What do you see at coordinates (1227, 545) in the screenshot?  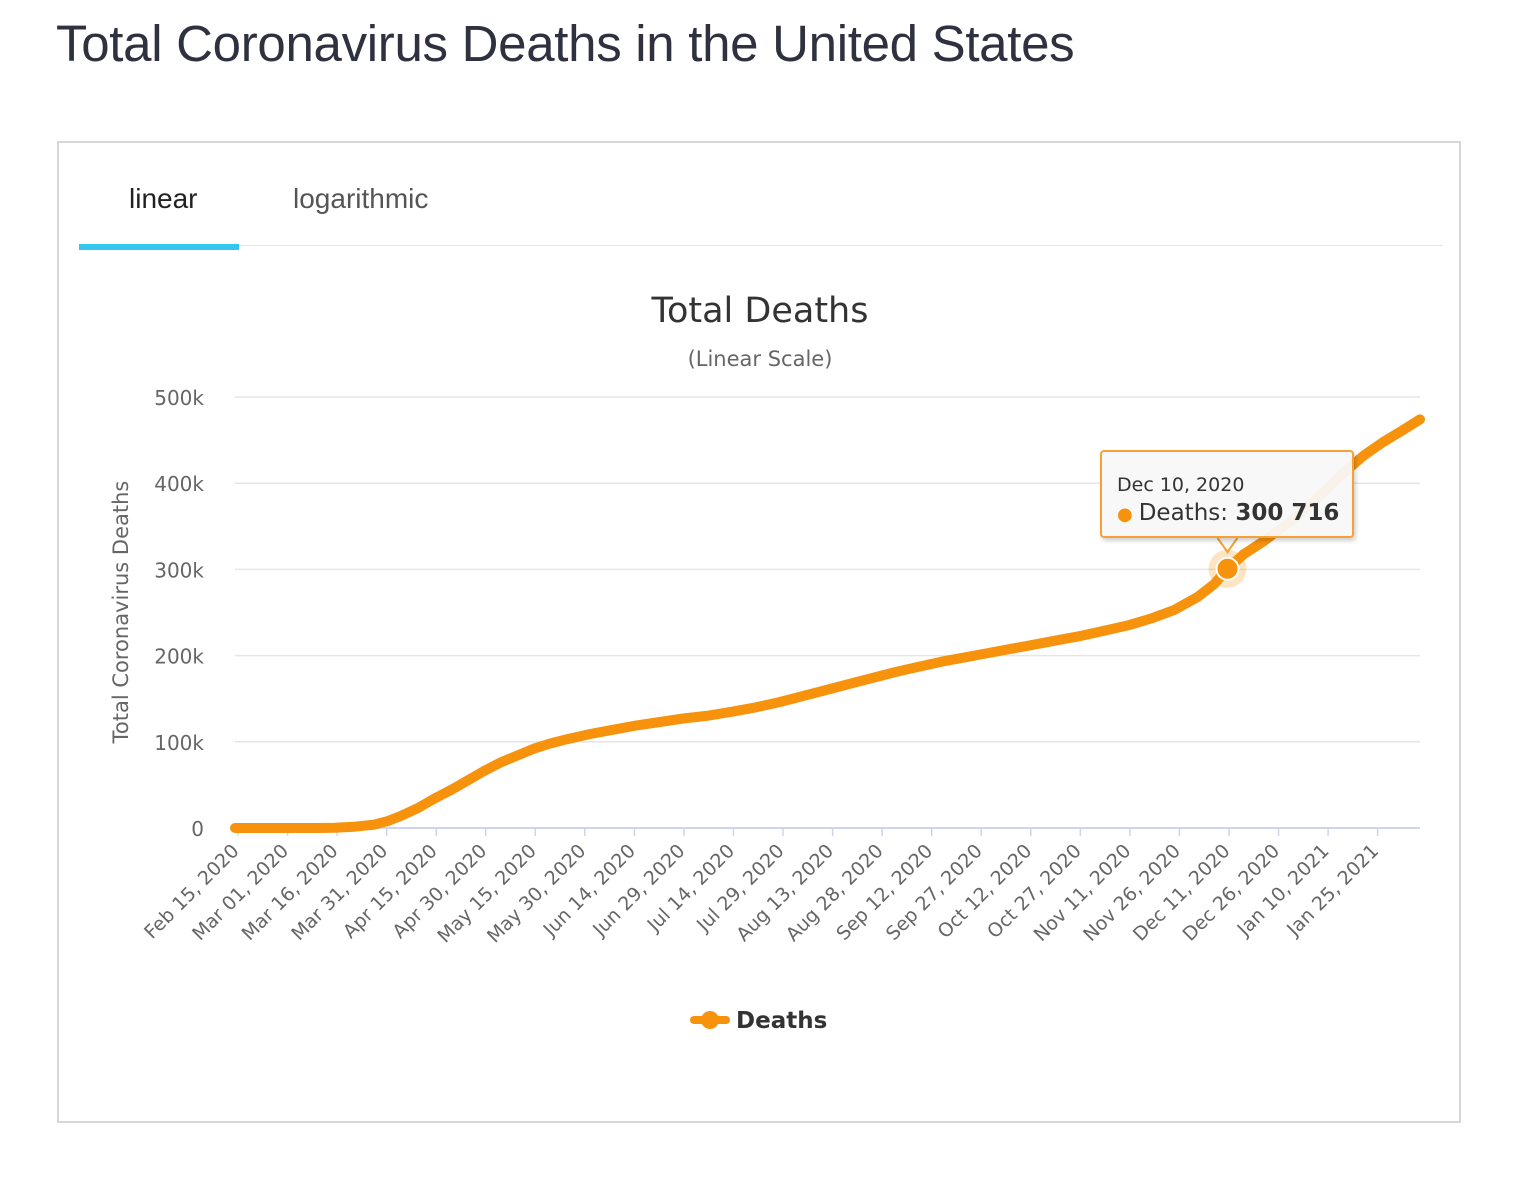 I see `tooltip-pointer` at bounding box center [1227, 545].